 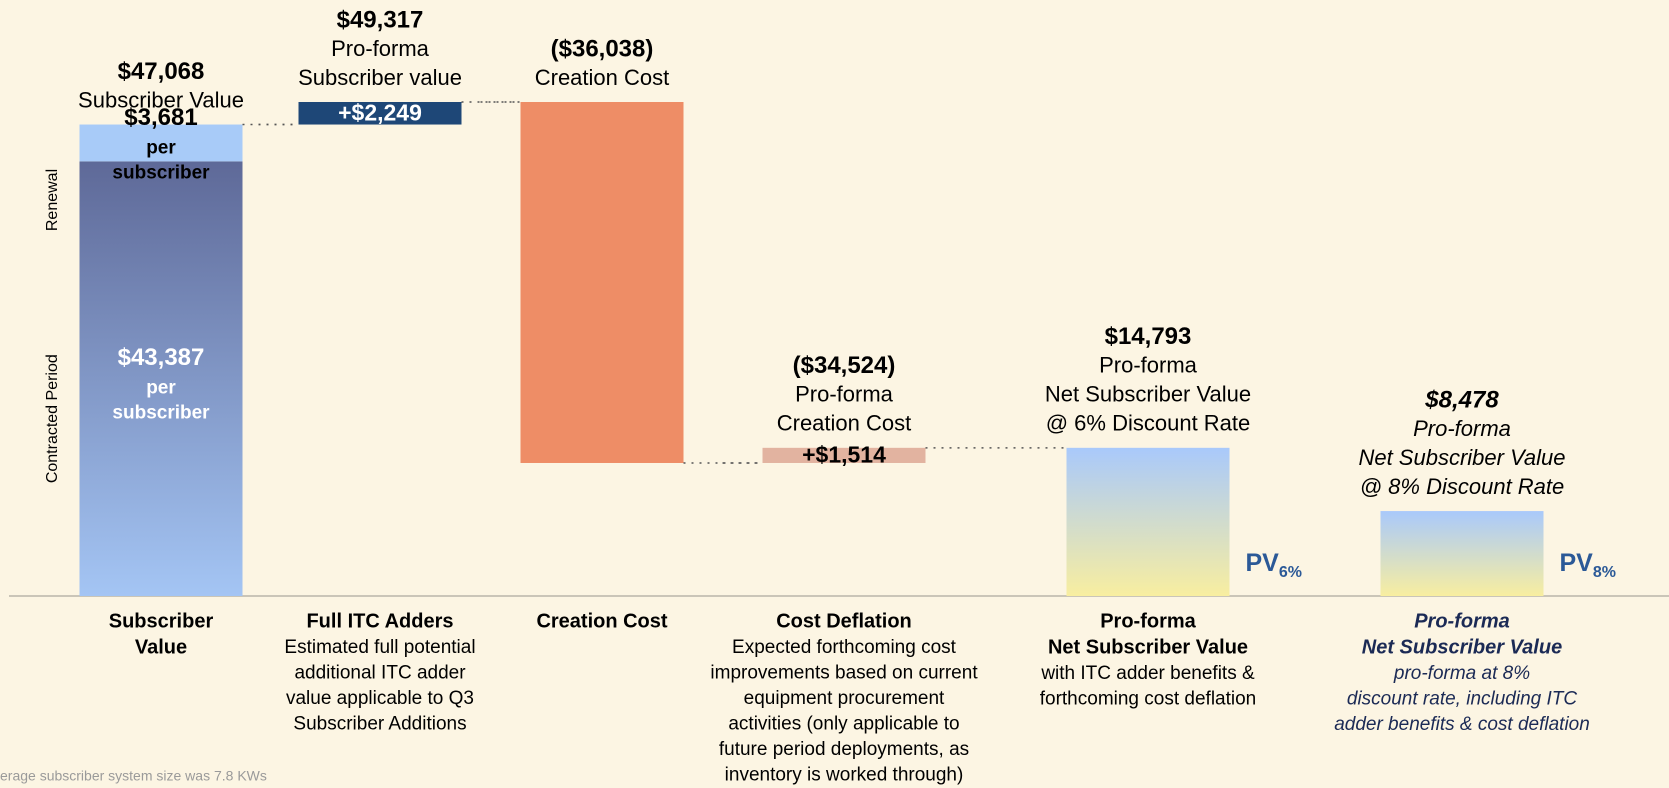 I want to click on category-description: future period deployments, as, so click(x=844, y=749).